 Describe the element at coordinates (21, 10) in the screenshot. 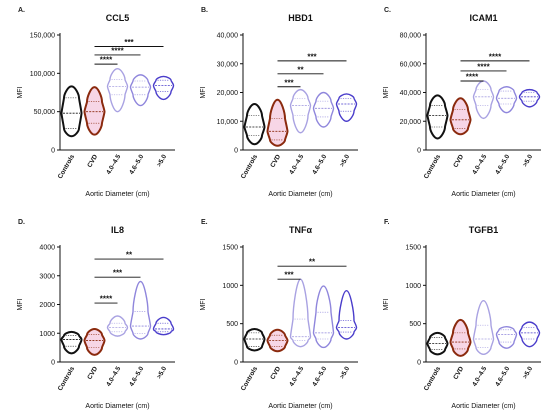

I see `panel-letter: A.` at that location.